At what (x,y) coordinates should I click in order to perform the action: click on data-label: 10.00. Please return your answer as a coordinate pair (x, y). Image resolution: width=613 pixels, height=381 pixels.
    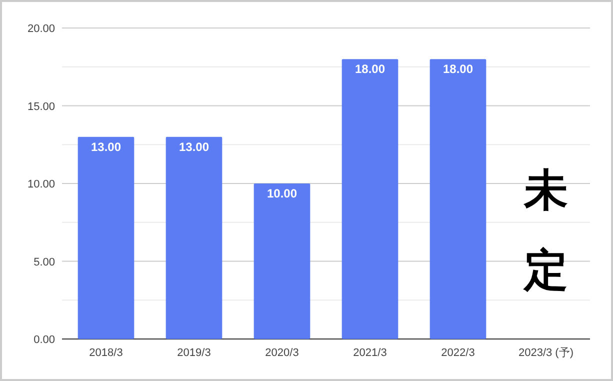
    Looking at the image, I should click on (282, 193).